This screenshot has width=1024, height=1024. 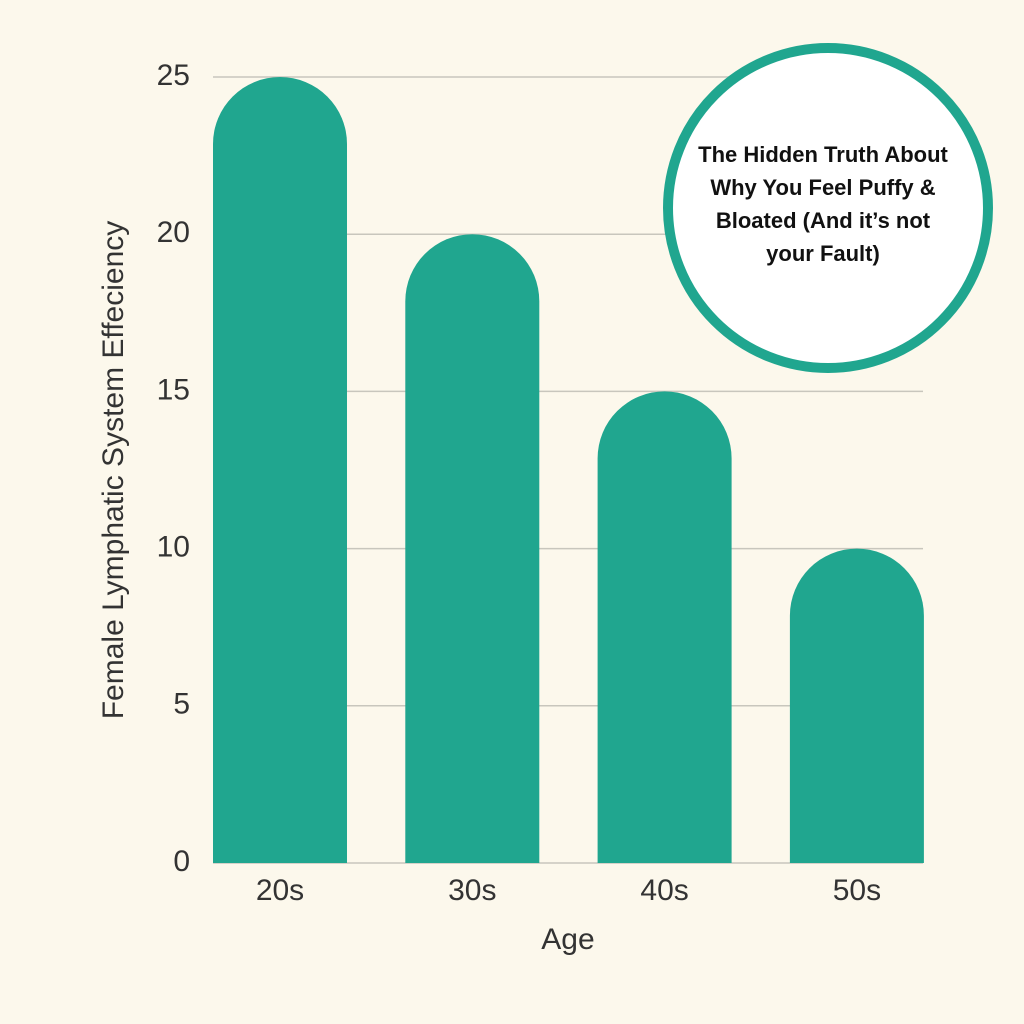 What do you see at coordinates (173, 547) in the screenshot?
I see `y-tick-label: 10` at bounding box center [173, 547].